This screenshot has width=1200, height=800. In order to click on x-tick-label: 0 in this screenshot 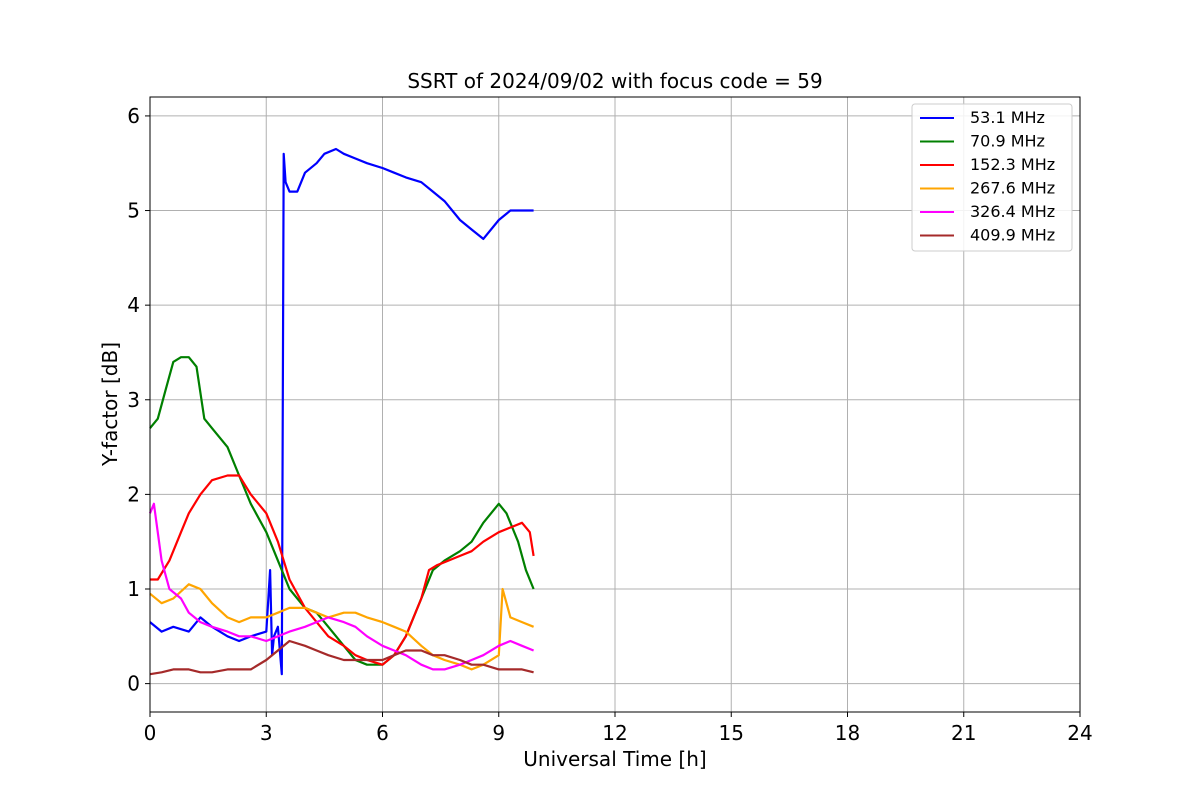, I will do `click(150, 733)`.